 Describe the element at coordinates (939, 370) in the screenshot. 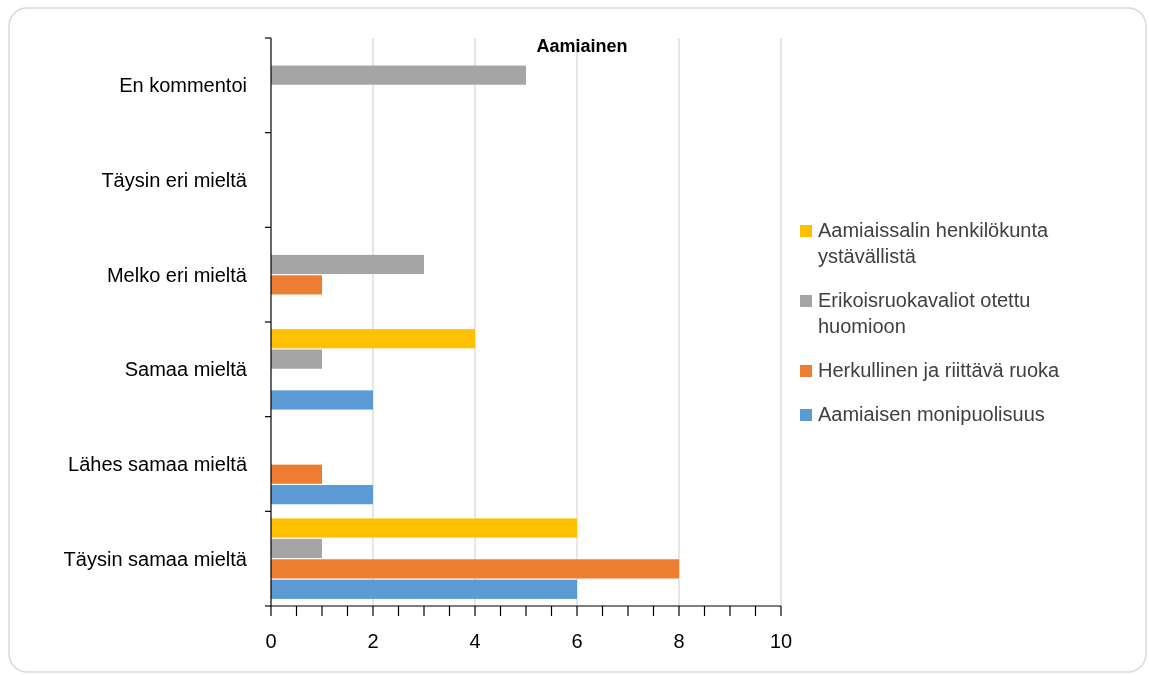

I see `legend-label: Herkullinen ja riittävä ruoka` at that location.